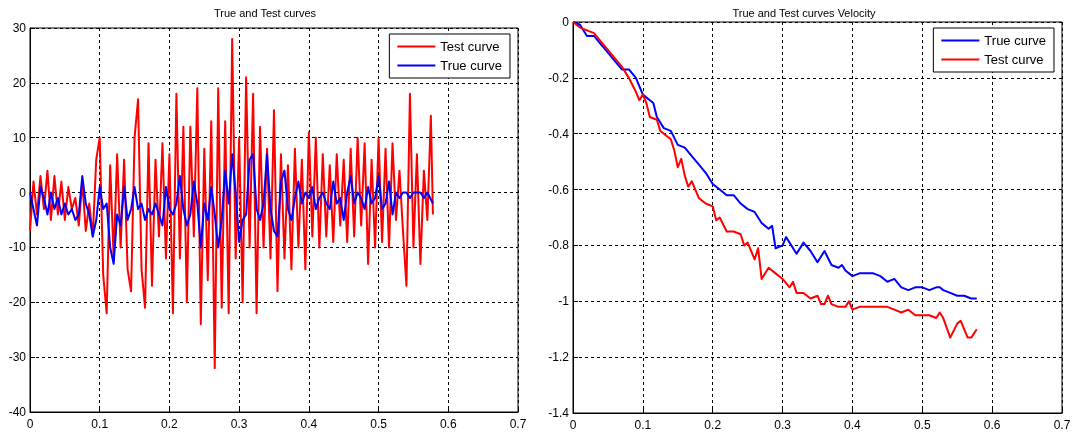 This screenshot has width=1078, height=442. What do you see at coordinates (19, 137) in the screenshot?
I see `y-tick-label: 10` at bounding box center [19, 137].